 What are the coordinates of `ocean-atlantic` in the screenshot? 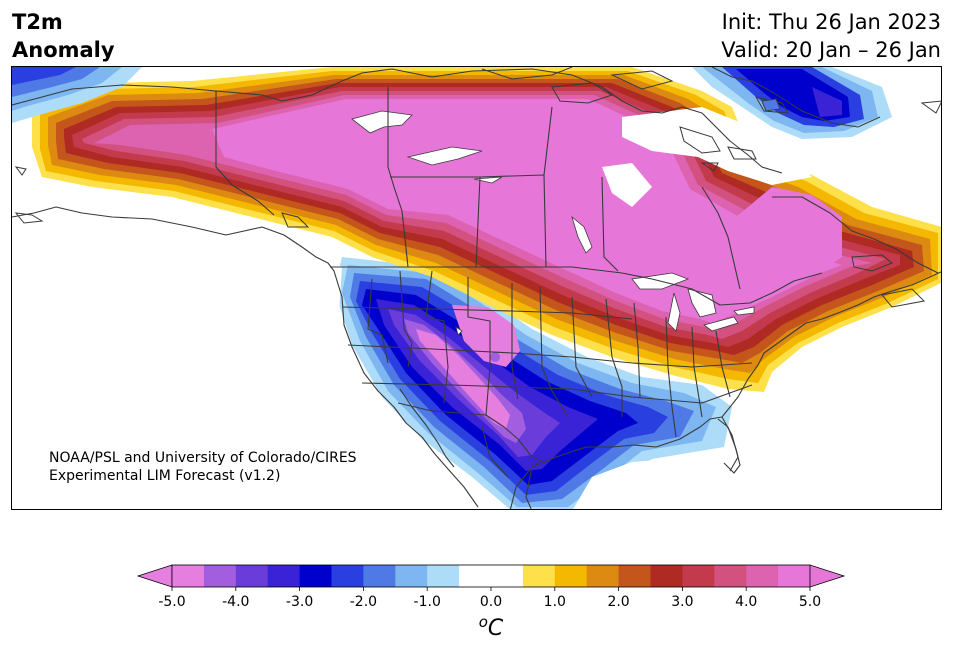 It's located at (826, 403).